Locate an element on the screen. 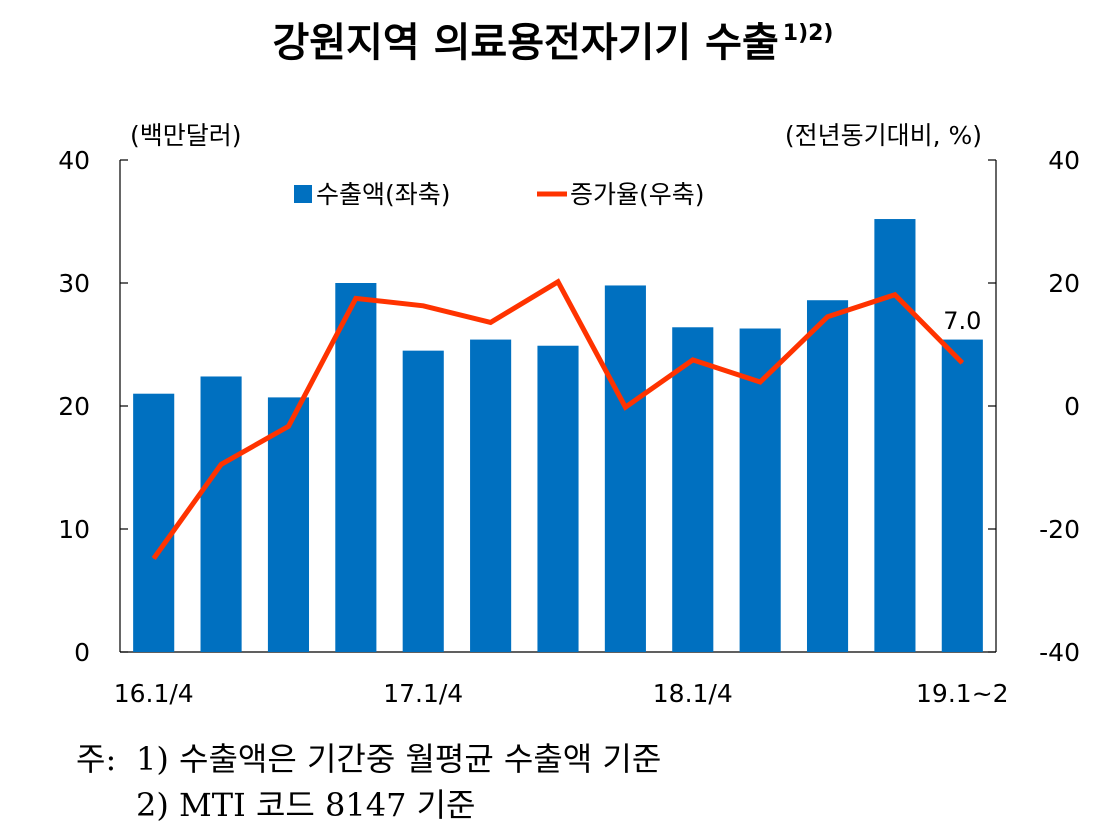  right-tick-label-1: -20 is located at coordinates (1059, 529).